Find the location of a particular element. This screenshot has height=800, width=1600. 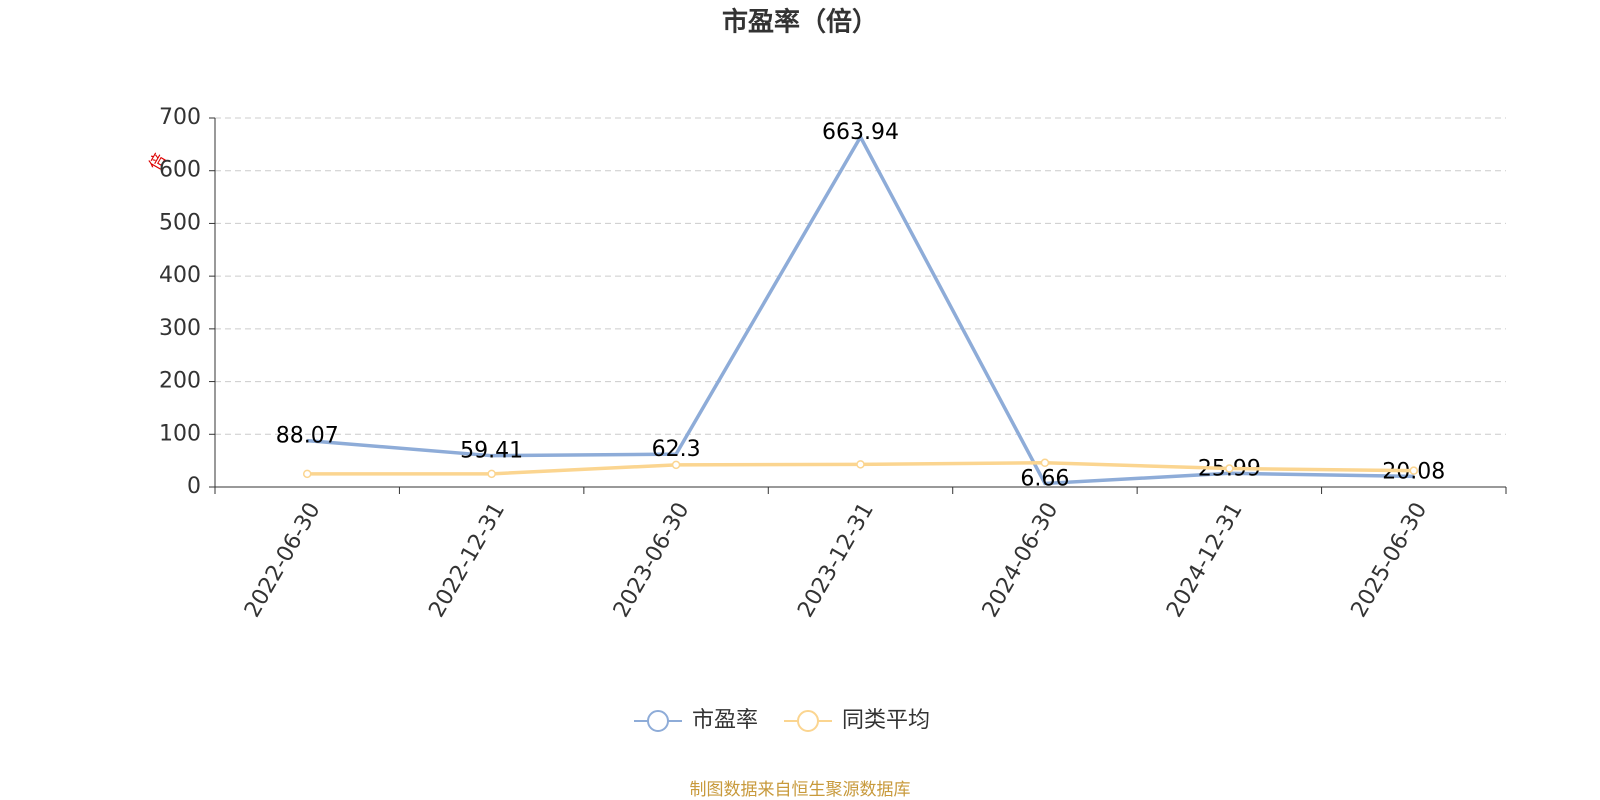

y-tick-label: 500 is located at coordinates (180, 222).